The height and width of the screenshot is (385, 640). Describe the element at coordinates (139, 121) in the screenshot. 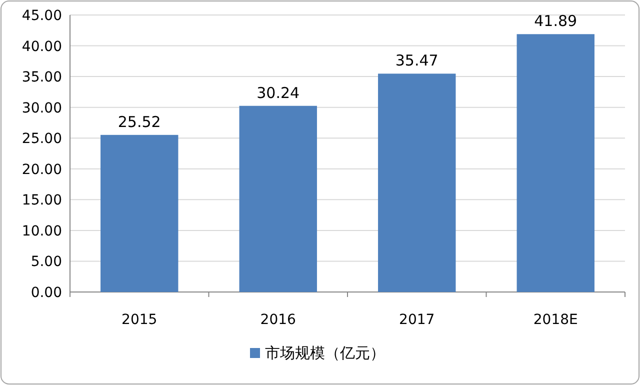

I see `data-label: 25.52` at that location.